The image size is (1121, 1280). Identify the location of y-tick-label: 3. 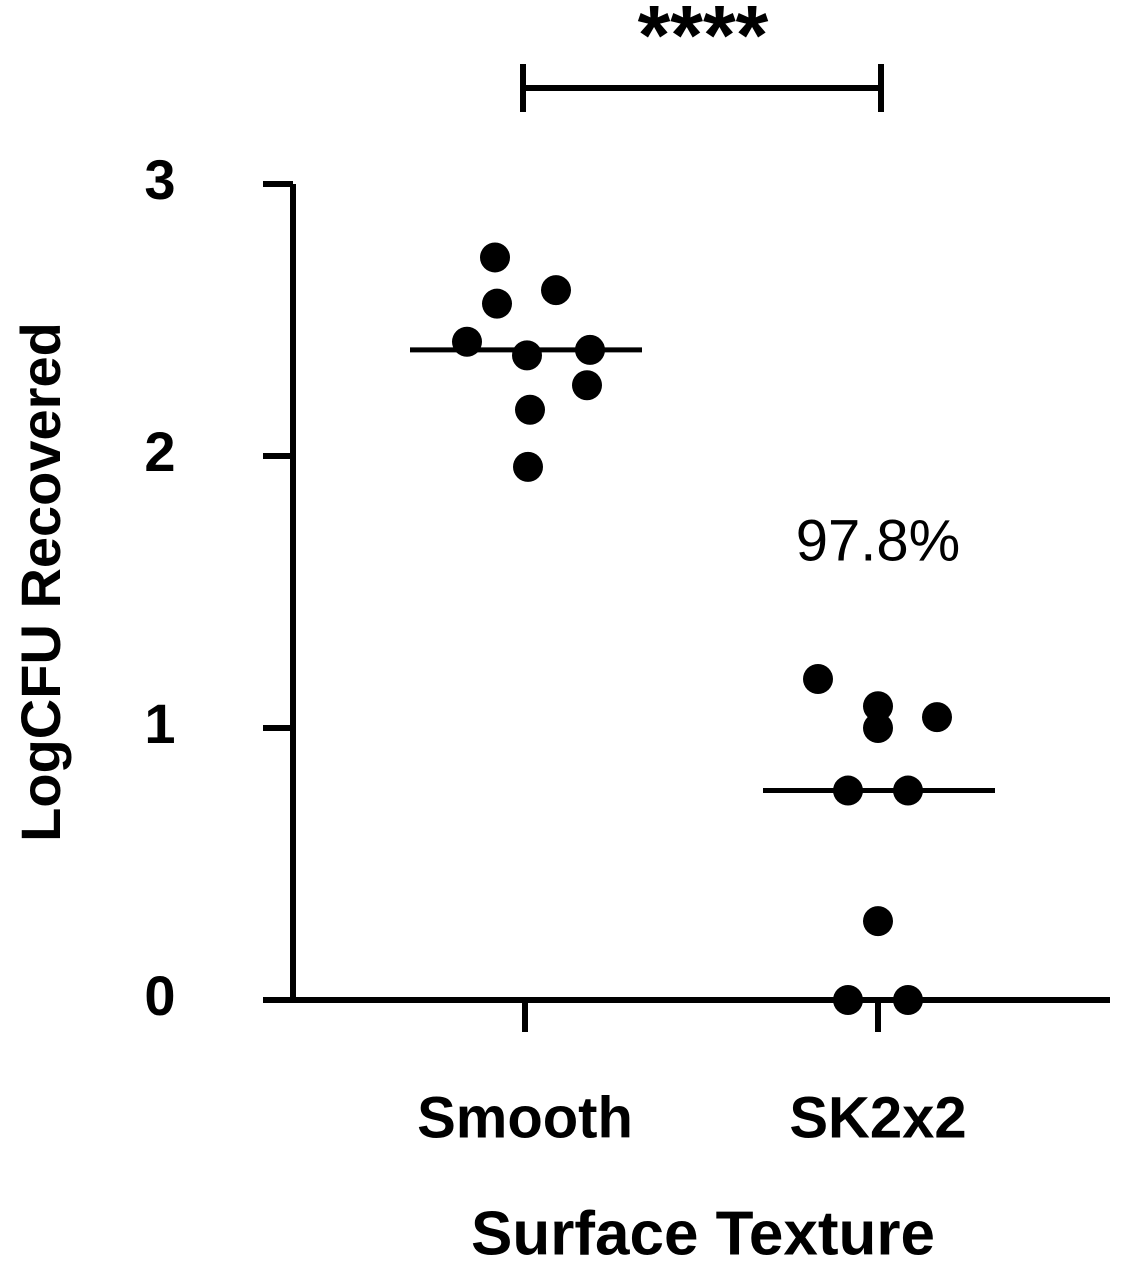
(159, 179).